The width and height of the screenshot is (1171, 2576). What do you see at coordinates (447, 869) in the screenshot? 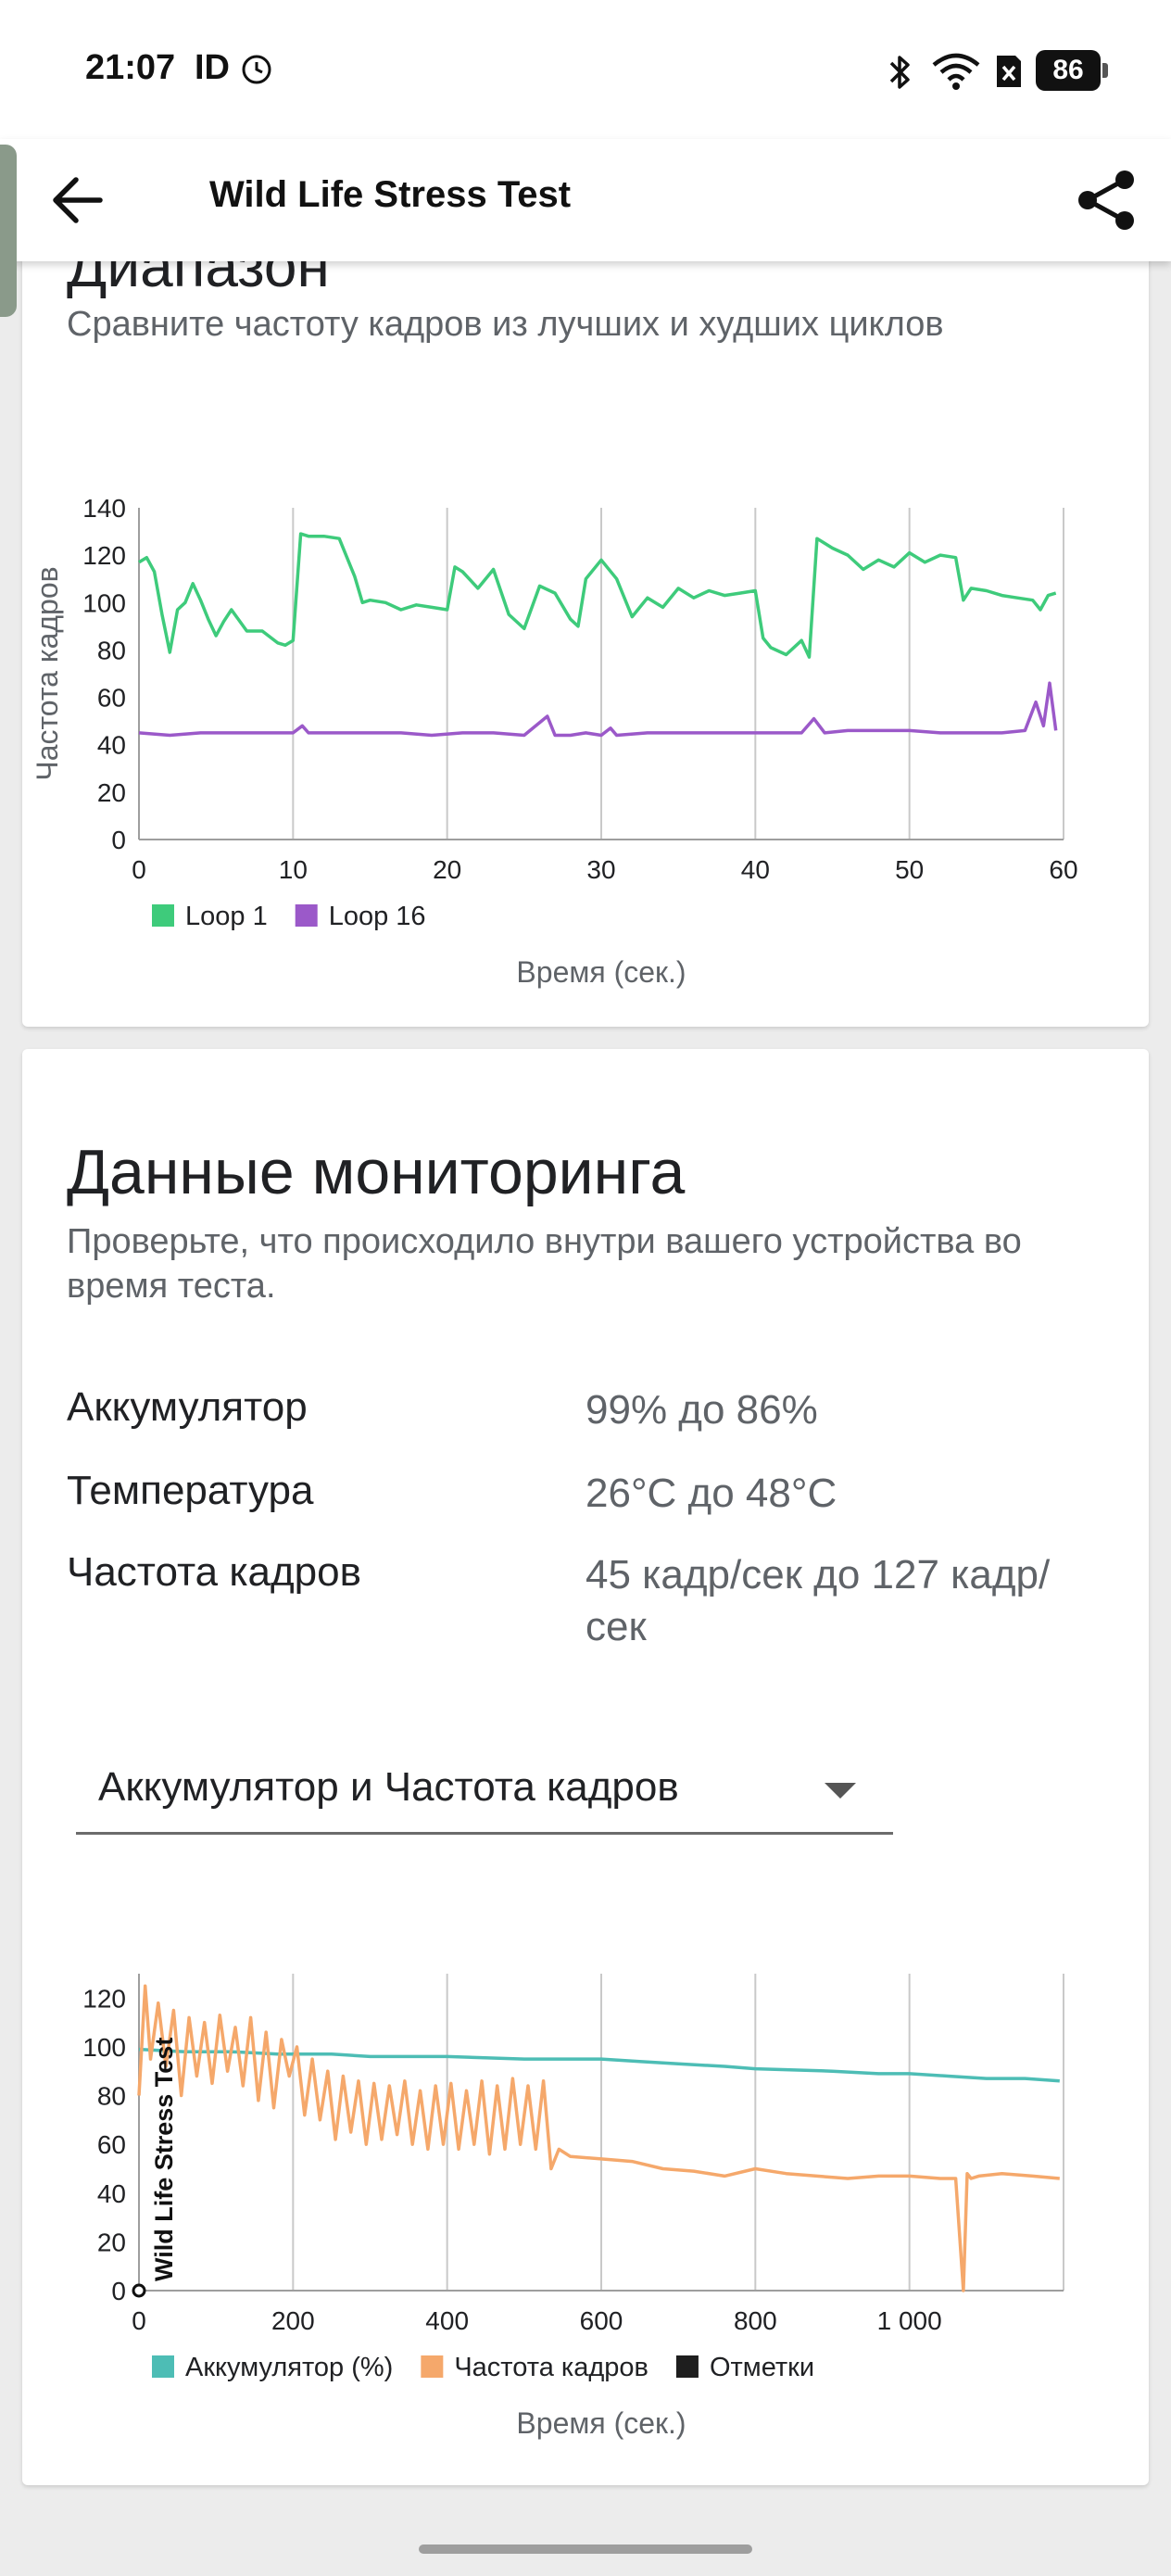
I see `x-tick-label: 20` at bounding box center [447, 869].